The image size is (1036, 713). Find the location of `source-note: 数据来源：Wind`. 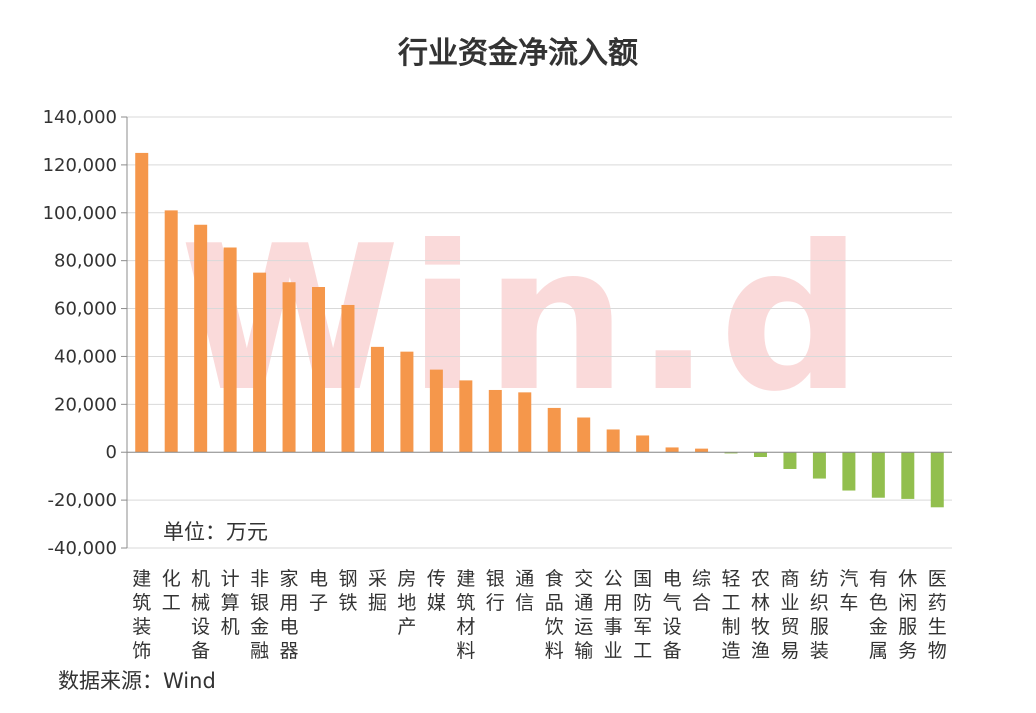

source-note: 数据来源：Wind is located at coordinates (137, 681).